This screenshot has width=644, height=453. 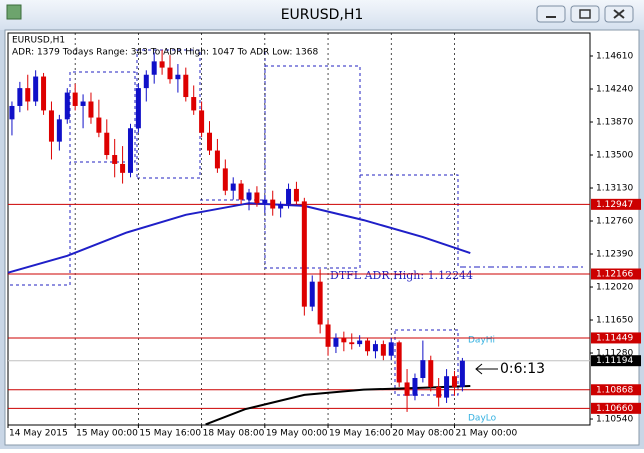 What do you see at coordinates (614, 222) in the screenshot?
I see `y-tick-label: 1.12760` at bounding box center [614, 222].